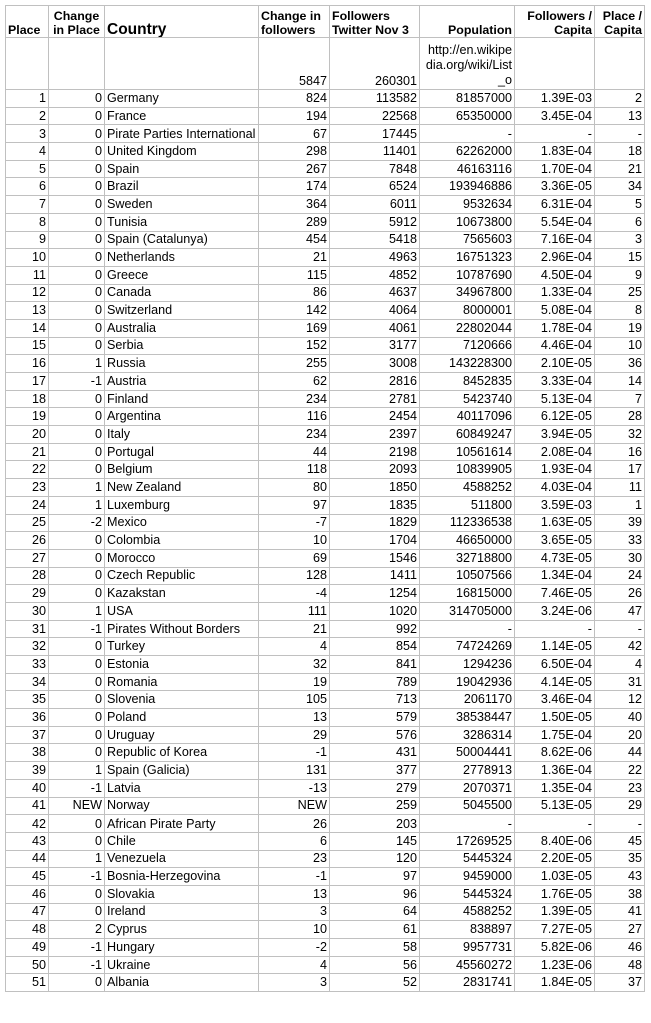 The height and width of the screenshot is (1023, 651). I want to click on cell-followers: 854, so click(374, 646).